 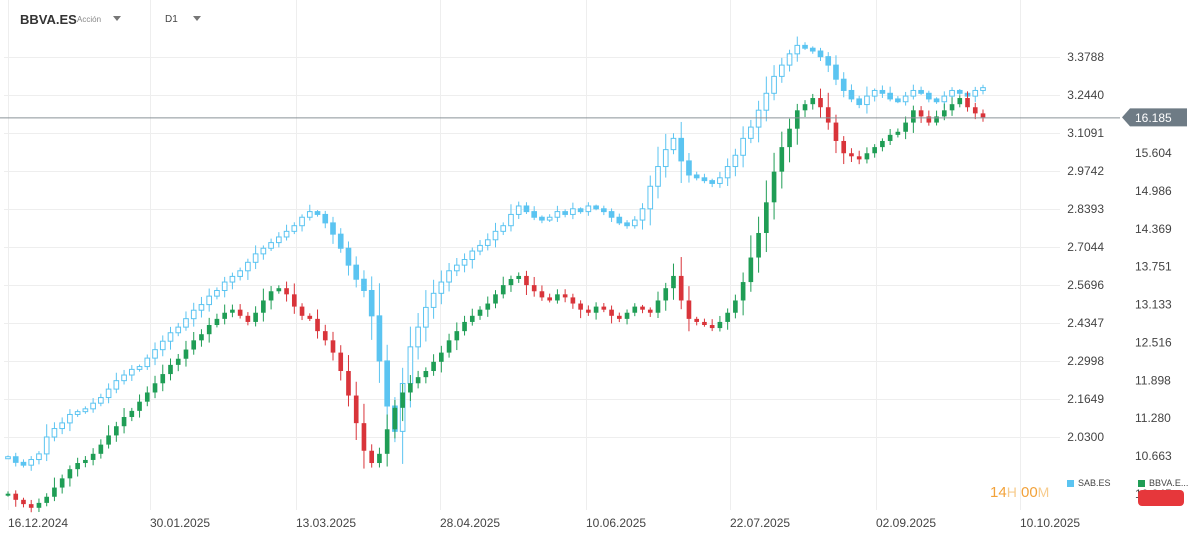 I want to click on symbol-label: BBVA.ES, so click(x=48, y=19).